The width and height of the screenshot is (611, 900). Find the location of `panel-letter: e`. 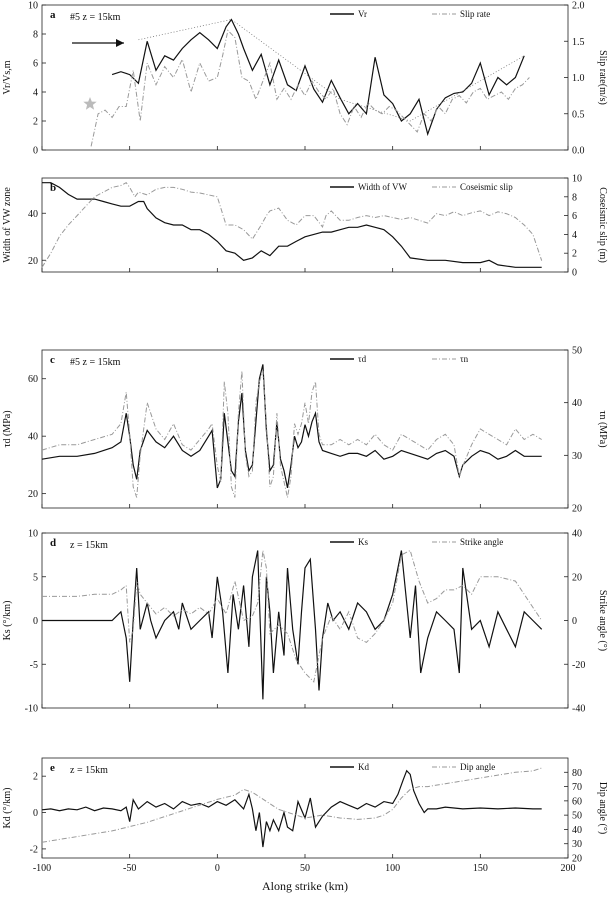

panel-letter: e is located at coordinates (52, 768).